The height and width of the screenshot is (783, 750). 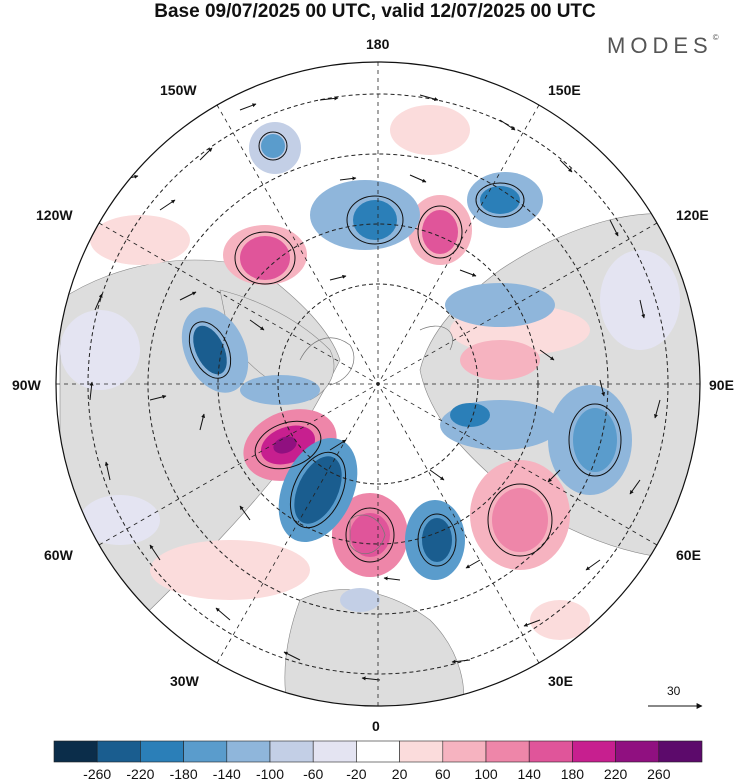 What do you see at coordinates (399, 774) in the screenshot?
I see `colorbar-tick-label: 20` at bounding box center [399, 774].